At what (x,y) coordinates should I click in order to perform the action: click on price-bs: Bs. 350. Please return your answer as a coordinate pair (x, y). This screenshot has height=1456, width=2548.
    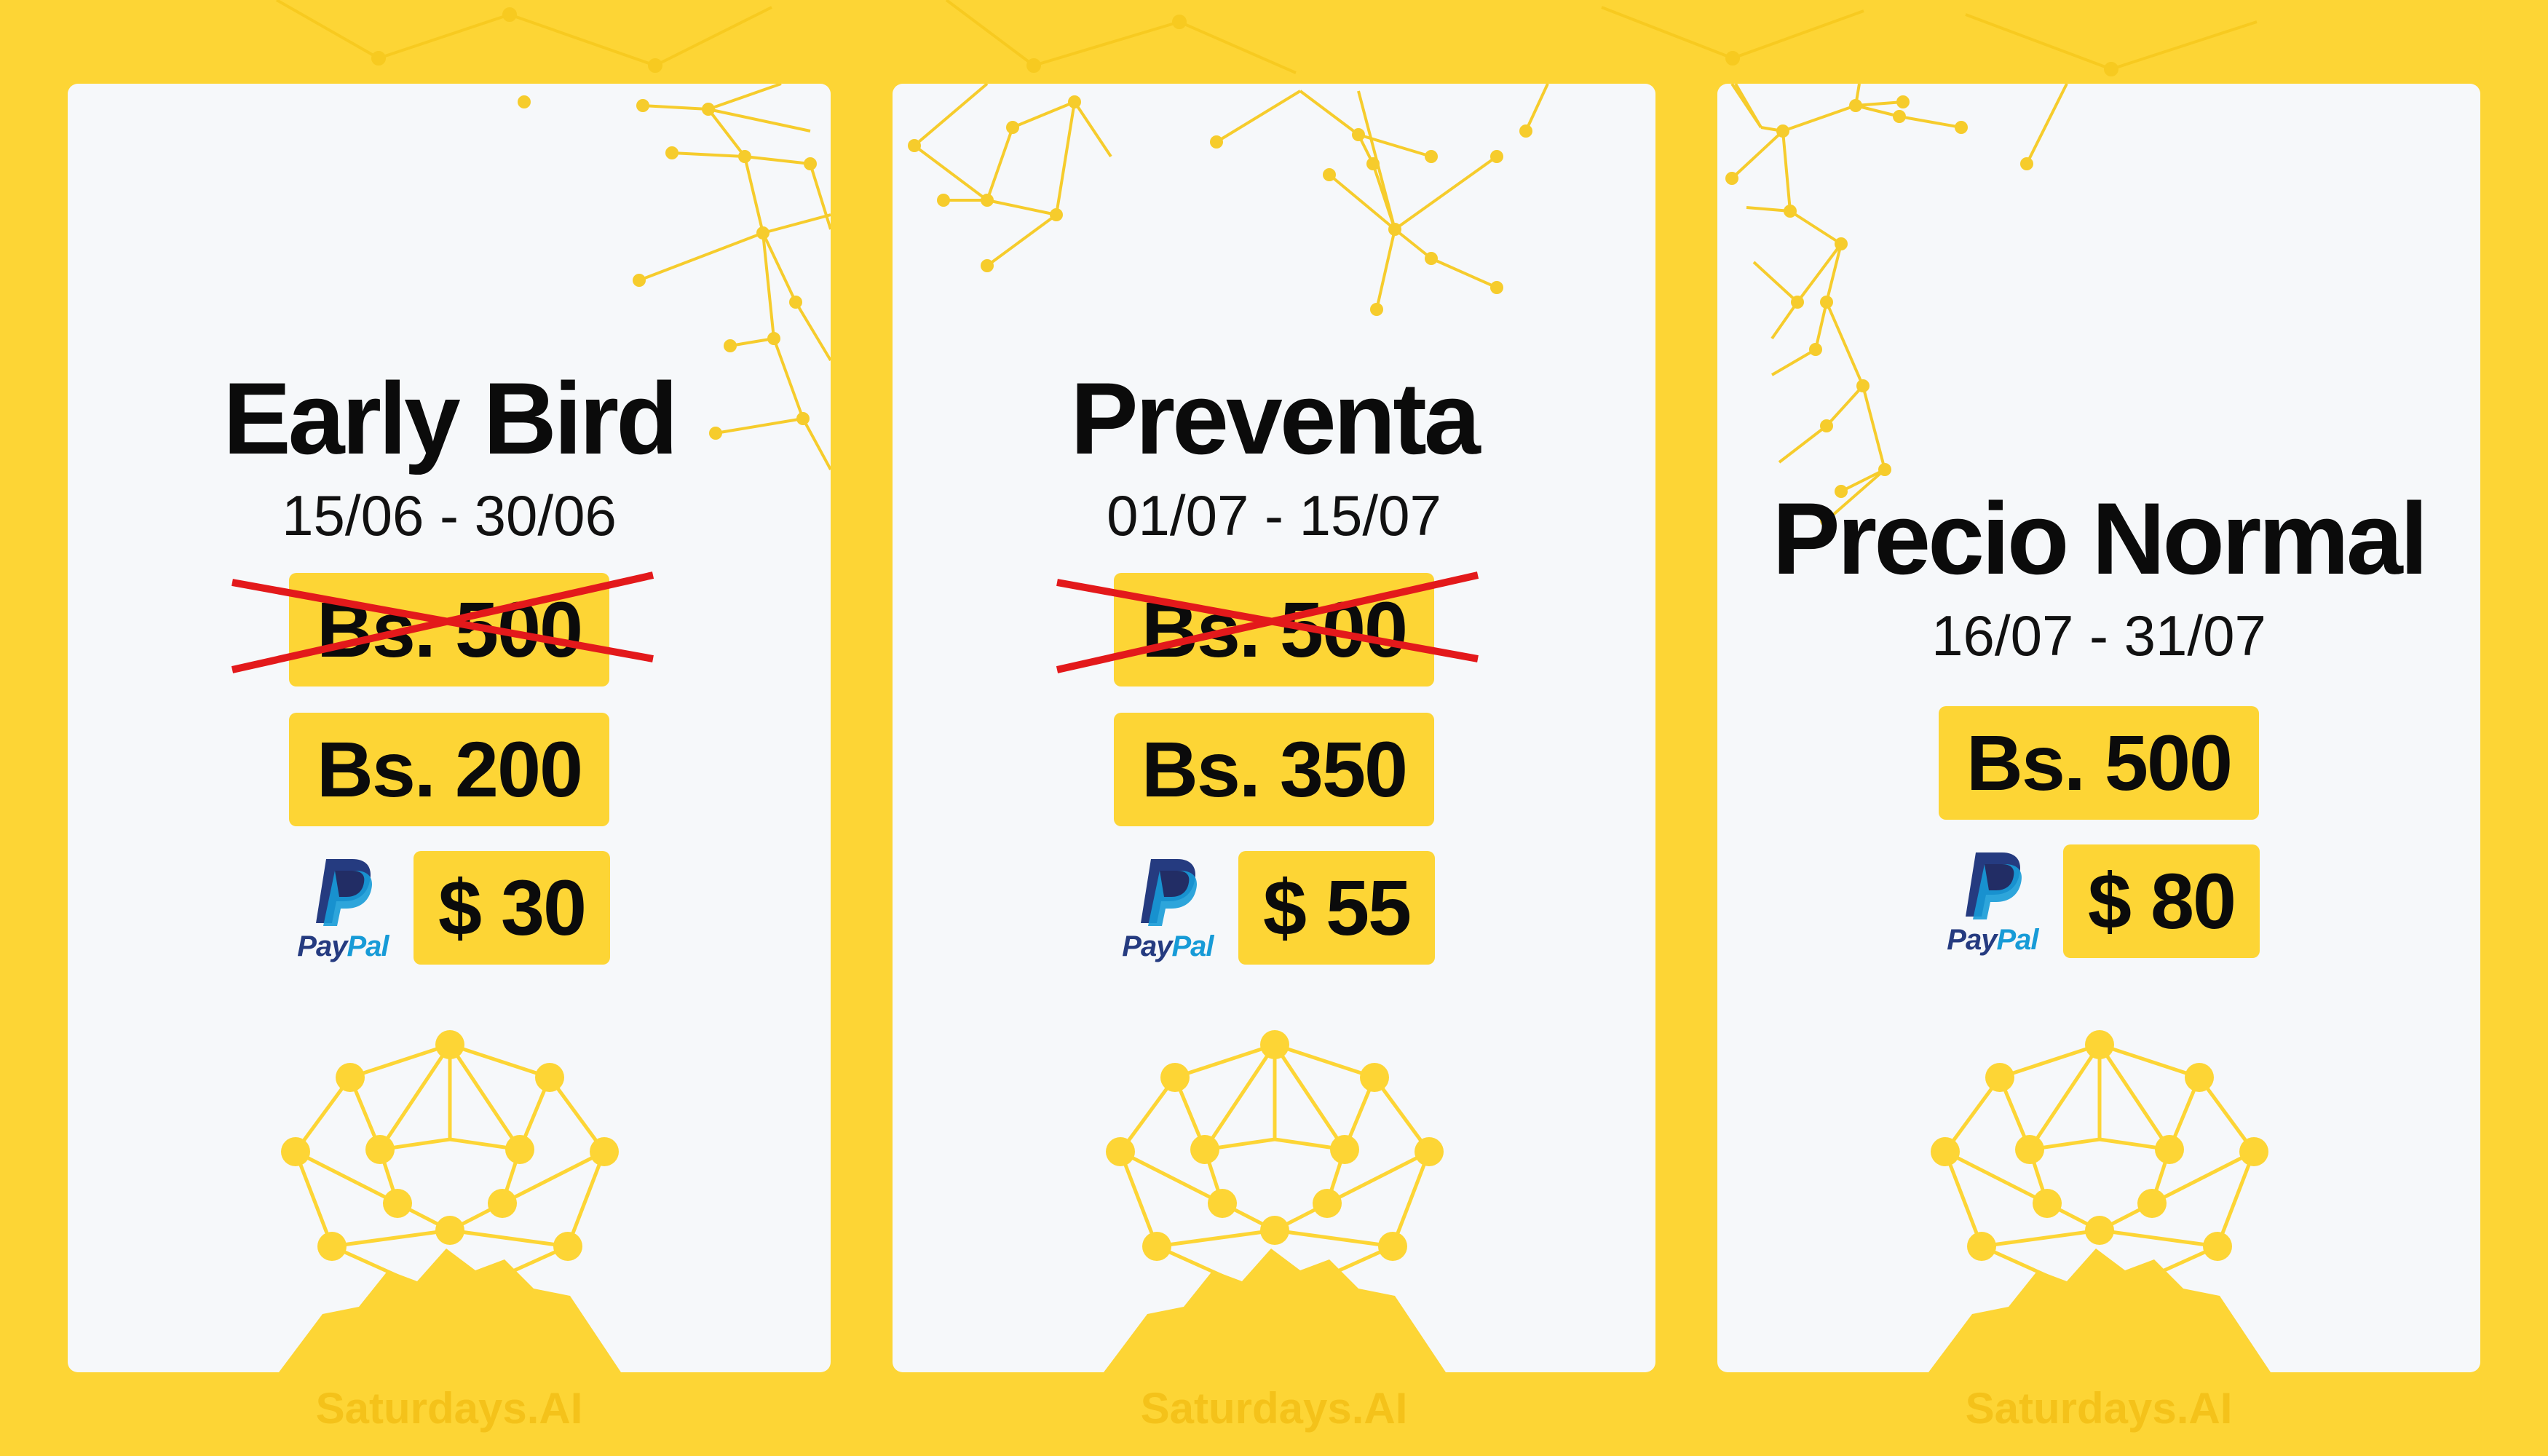
    Looking at the image, I should click on (1274, 769).